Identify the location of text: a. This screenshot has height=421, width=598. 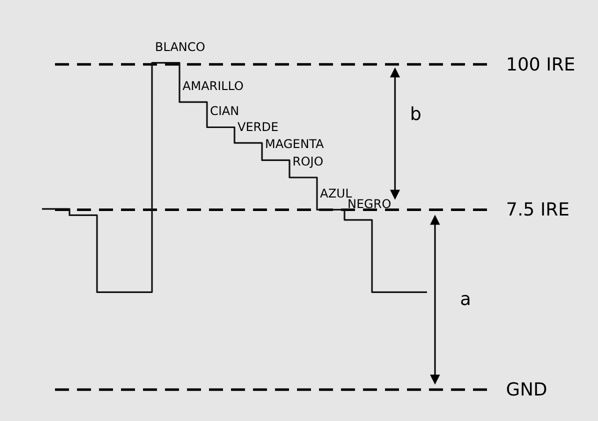
(466, 299).